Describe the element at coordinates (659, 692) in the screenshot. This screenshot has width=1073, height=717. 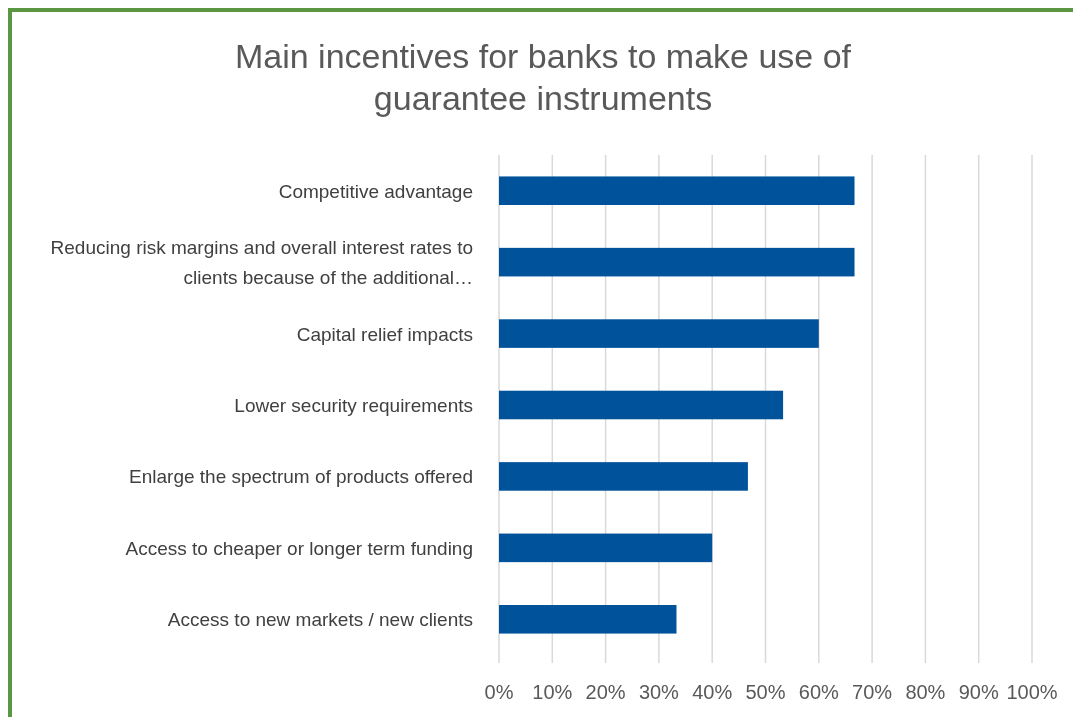
I see `x-tick-label: 30%` at that location.